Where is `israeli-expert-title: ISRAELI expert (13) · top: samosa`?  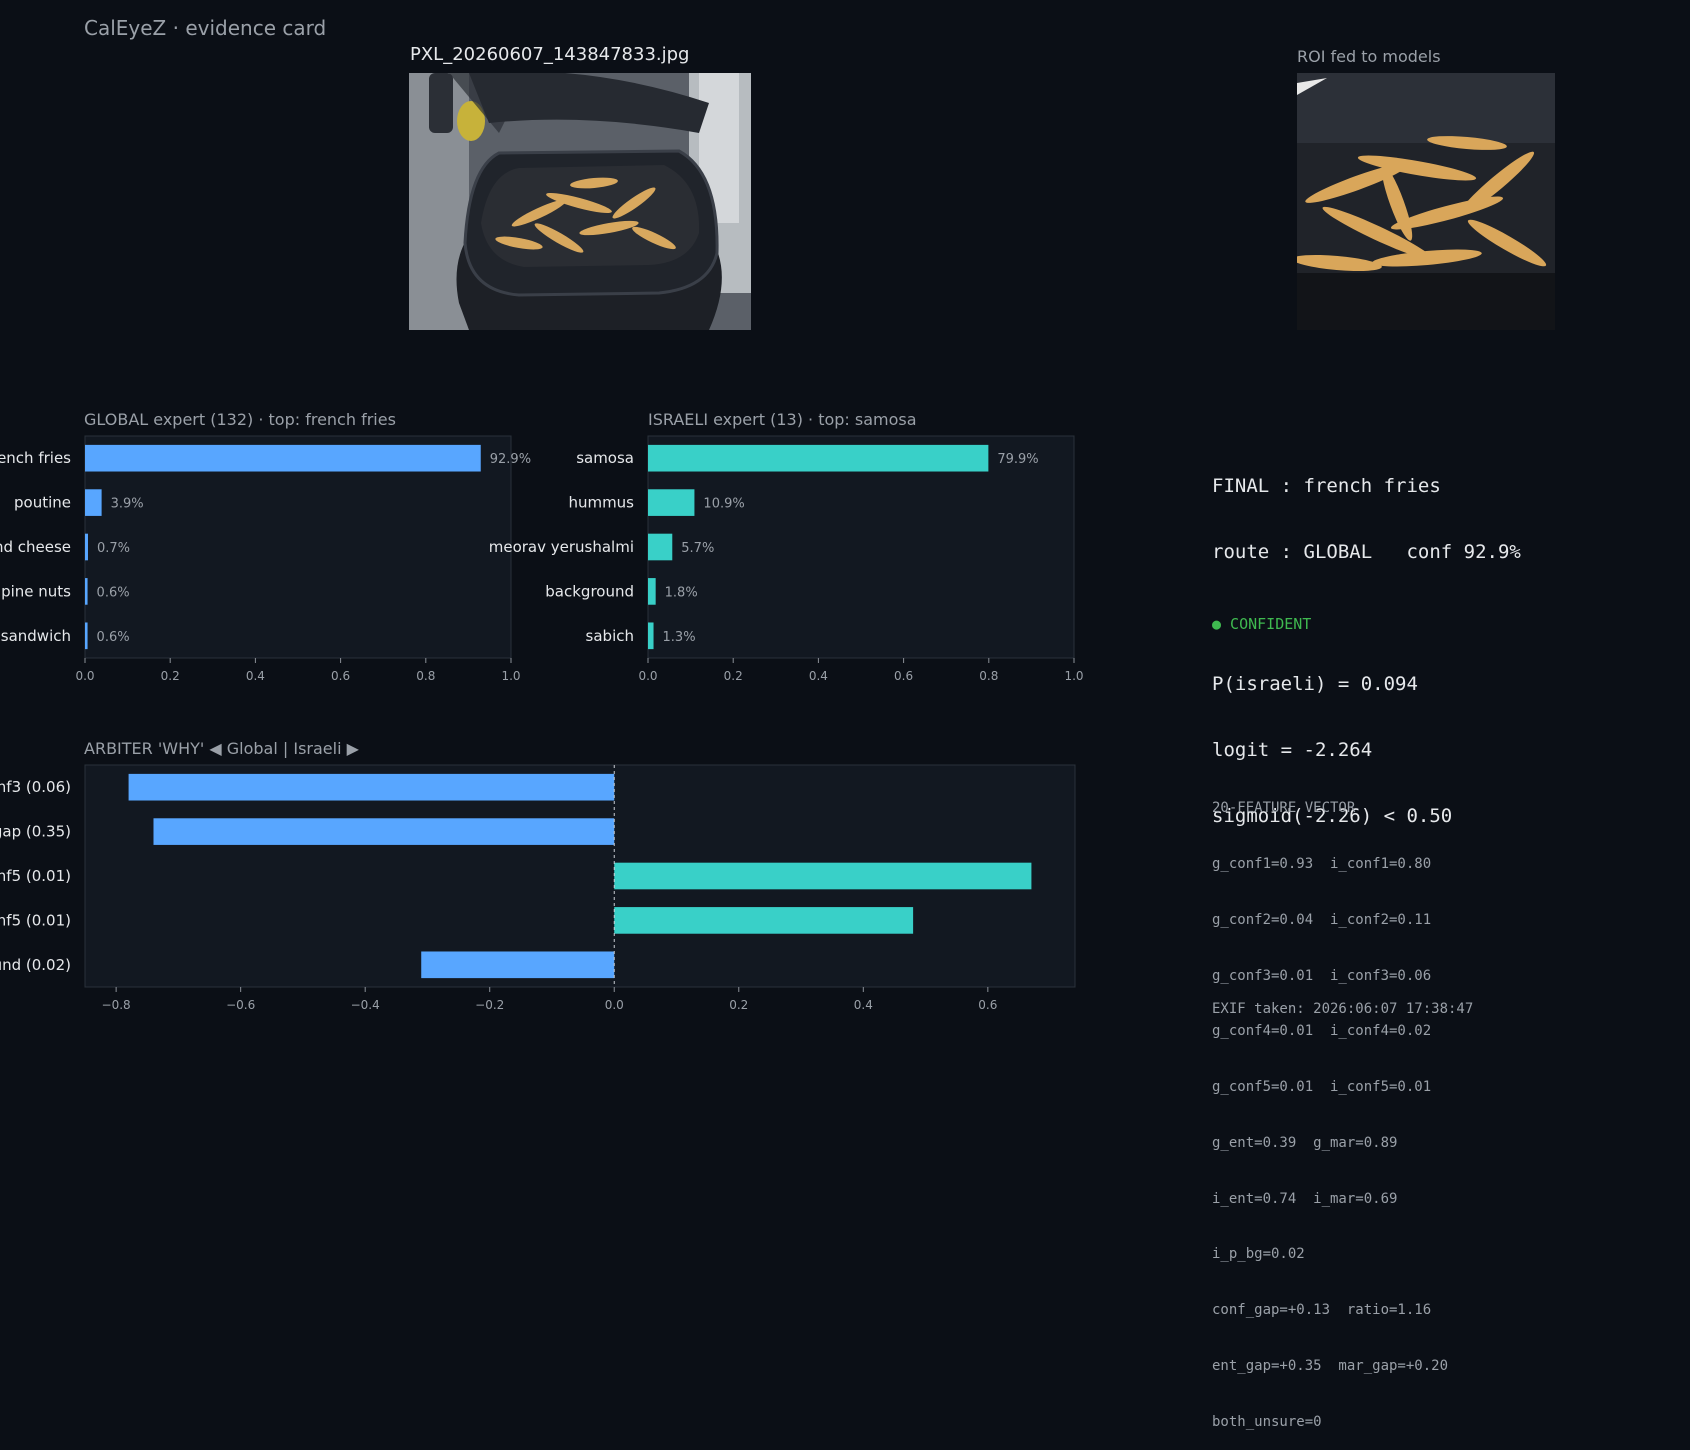
israeli-expert-title: ISRAELI expert (13) · top: samosa is located at coordinates (782, 419).